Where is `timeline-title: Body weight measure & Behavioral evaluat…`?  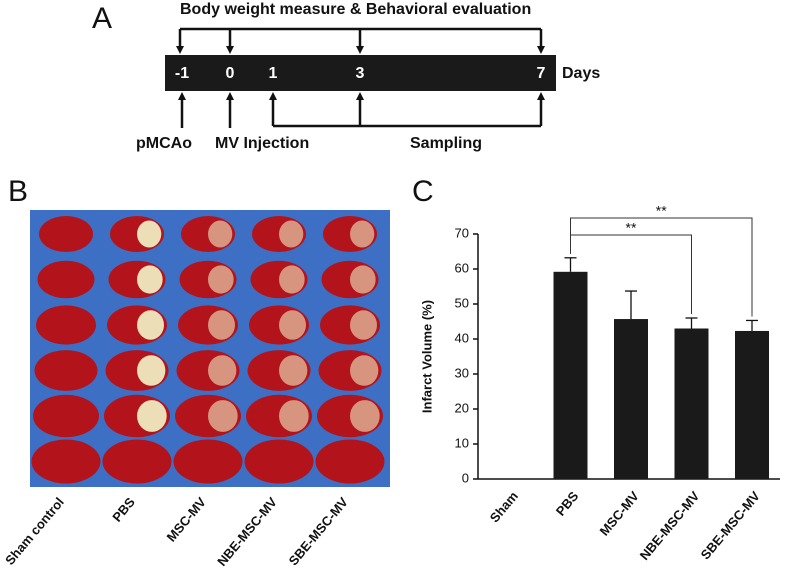
timeline-title: Body weight measure & Behavioral evaluat… is located at coordinates (355, 9).